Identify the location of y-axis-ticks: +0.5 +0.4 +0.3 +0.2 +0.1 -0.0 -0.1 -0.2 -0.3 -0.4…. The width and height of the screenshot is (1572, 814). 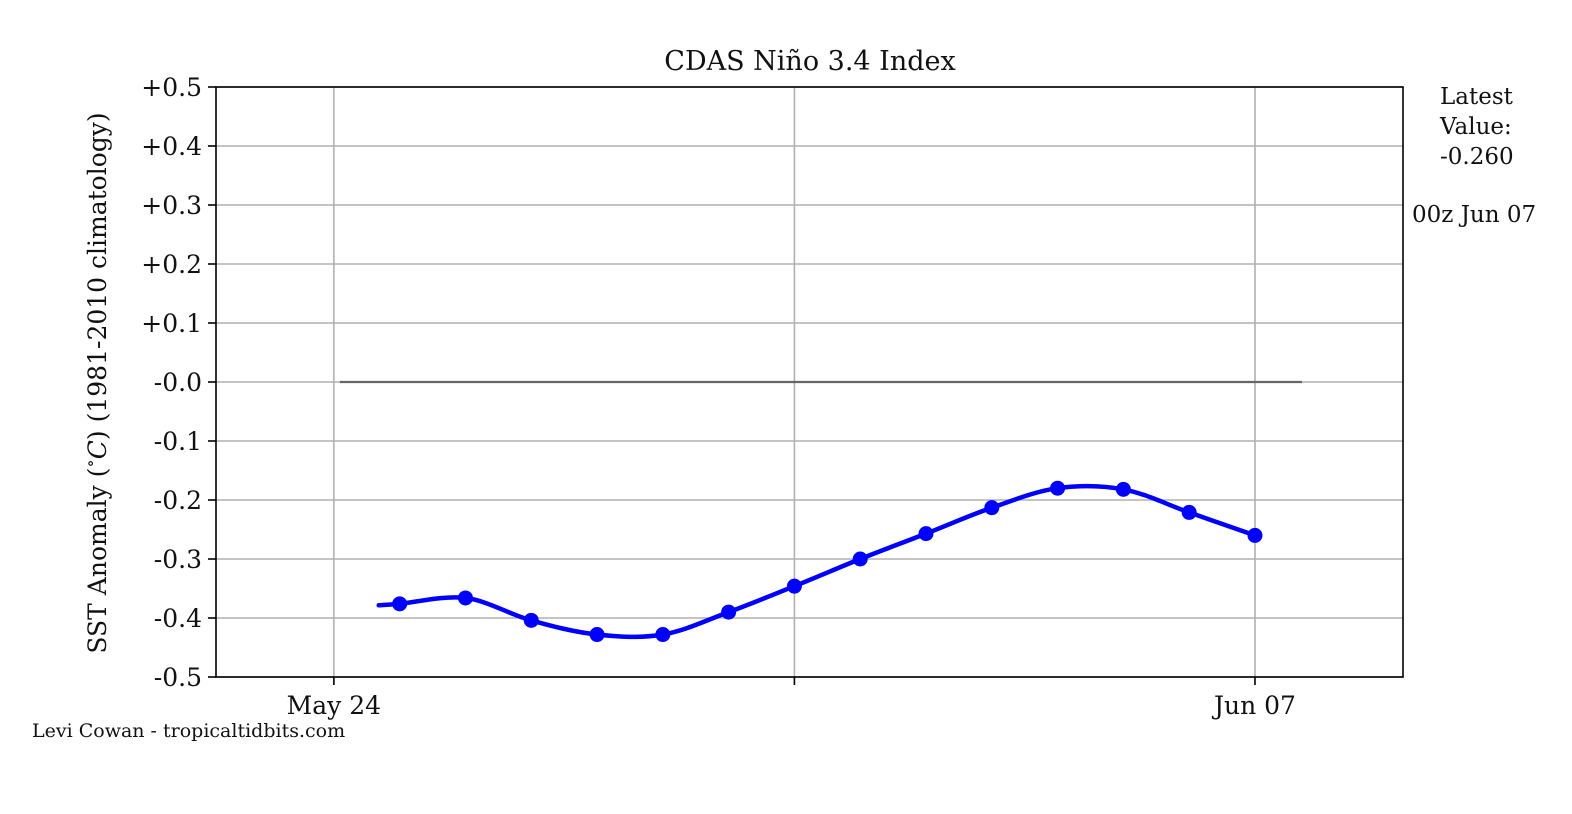
(178, 382).